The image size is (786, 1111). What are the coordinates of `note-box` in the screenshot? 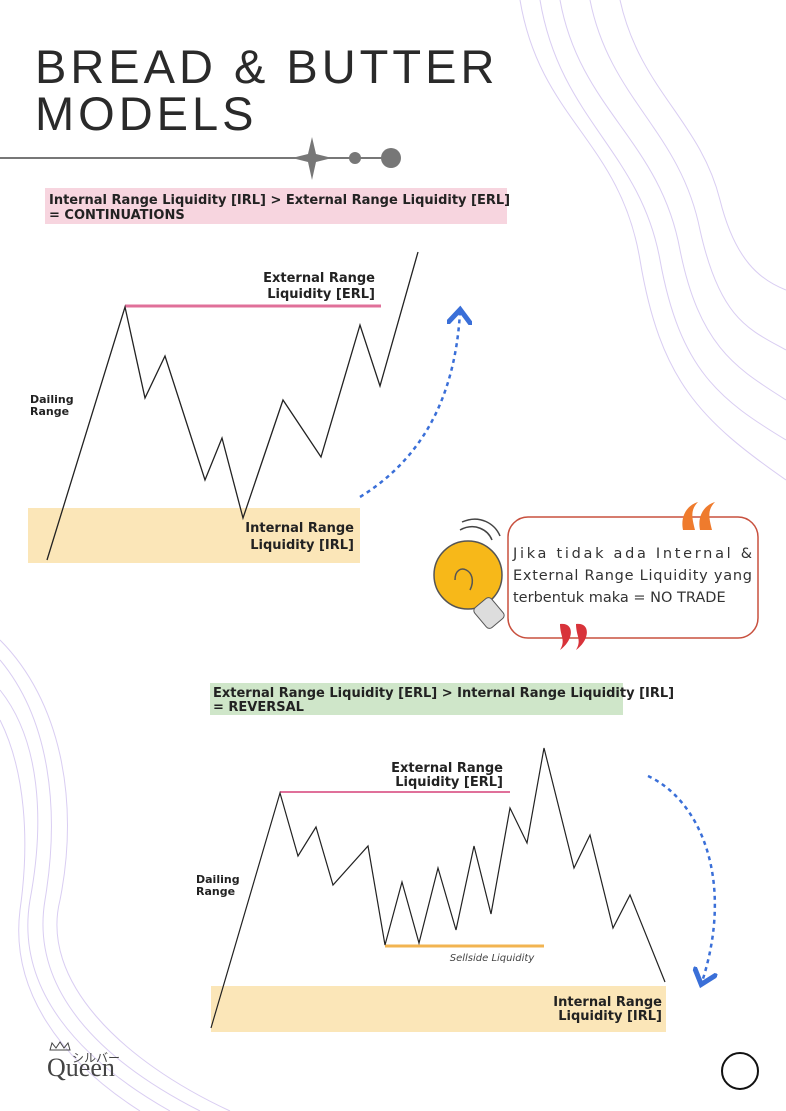 It's located at (633, 577).